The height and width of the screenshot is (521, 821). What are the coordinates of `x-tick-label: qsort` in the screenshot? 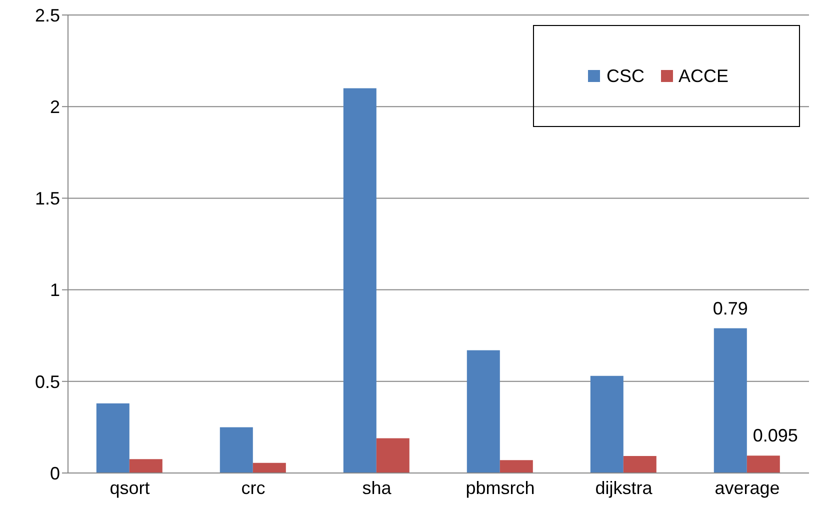 It's located at (130, 488).